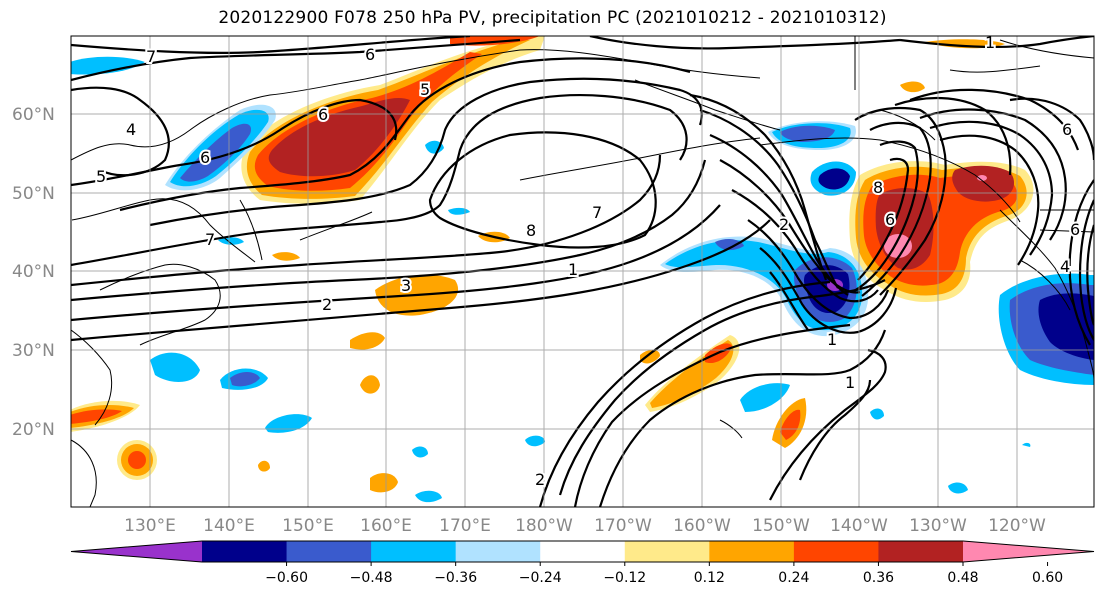 This screenshot has height=601, width=1105. What do you see at coordinates (962, 578) in the screenshot?
I see `colorbar-tick-label: 0.48` at bounding box center [962, 578].